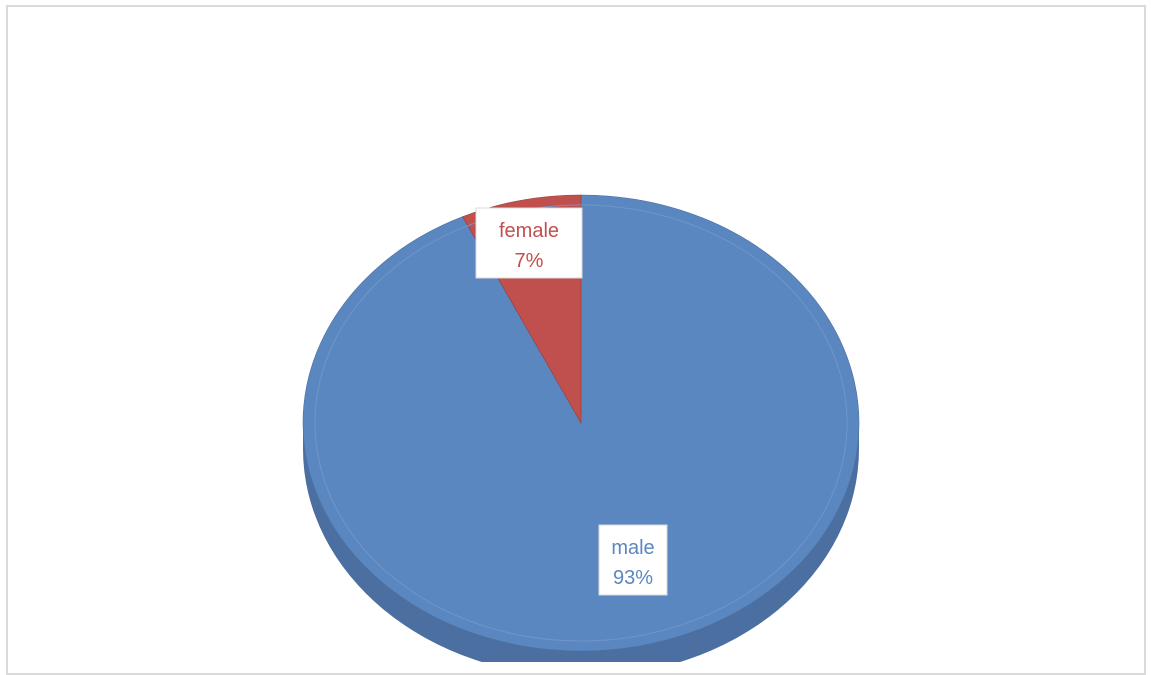  I want to click on data-label-category: male, so click(632, 548).